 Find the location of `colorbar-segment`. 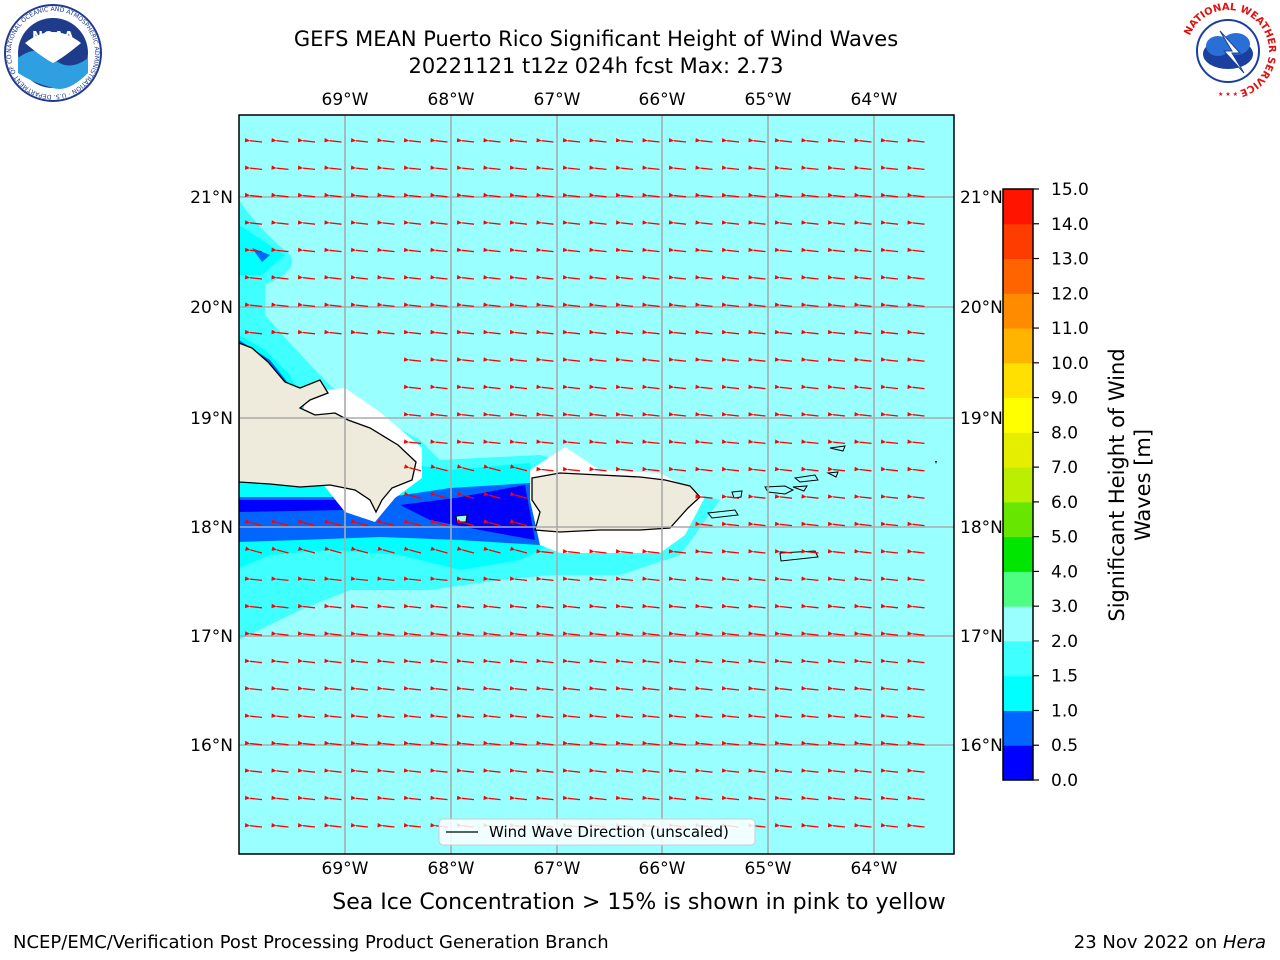

colorbar-segment is located at coordinates (1018, 415).